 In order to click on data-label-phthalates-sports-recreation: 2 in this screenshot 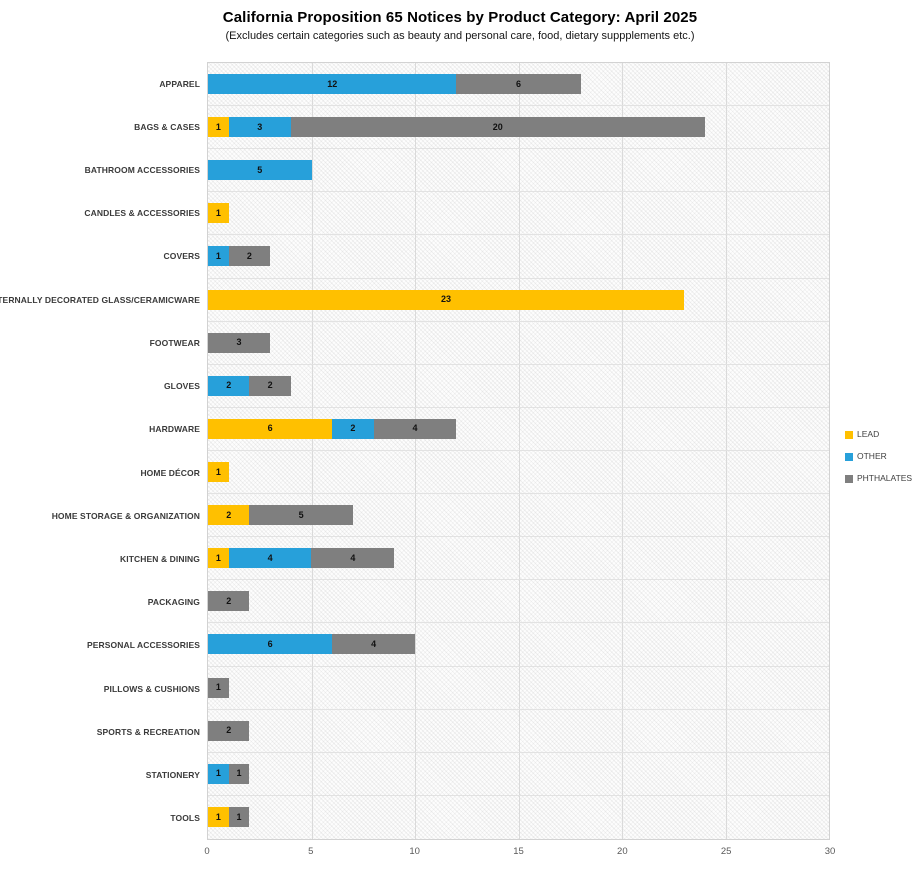, I will do `click(229, 730)`.